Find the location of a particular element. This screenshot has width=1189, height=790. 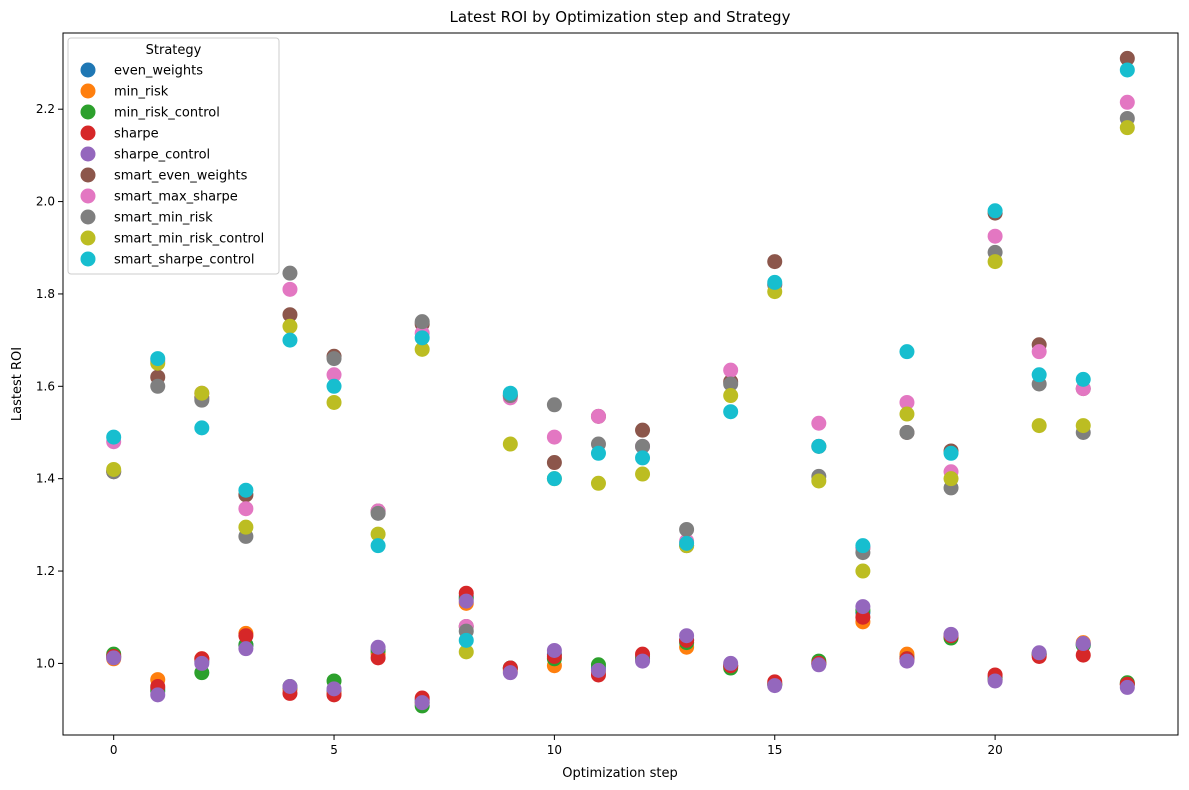

legend-label: min_risk_control is located at coordinates (167, 113).